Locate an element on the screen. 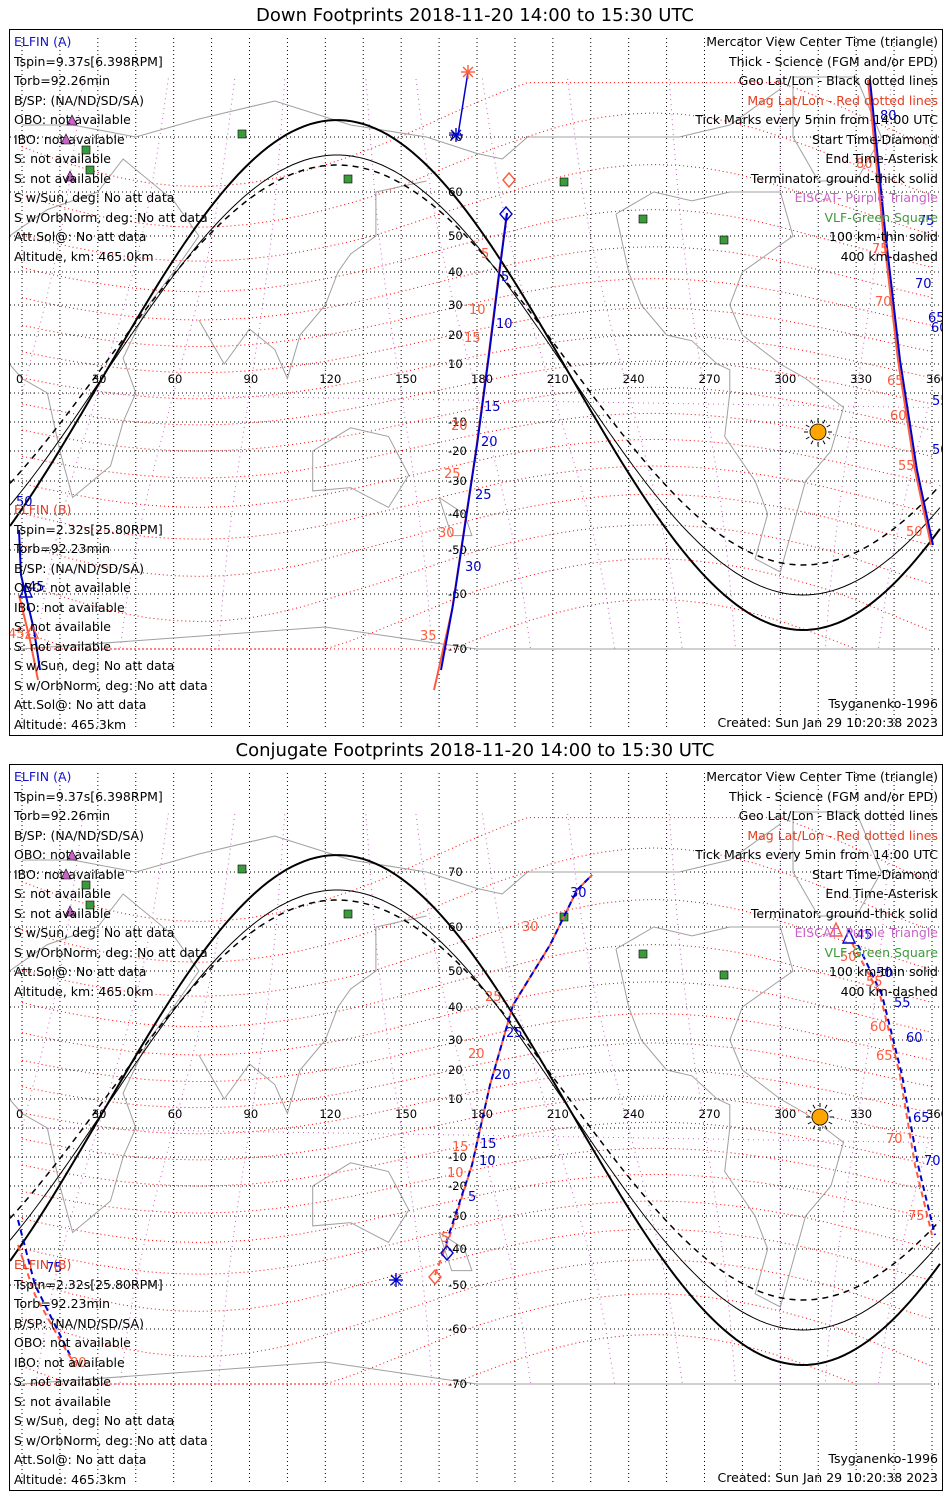  tick-label-a-west: 50 is located at coordinates (24, 502).